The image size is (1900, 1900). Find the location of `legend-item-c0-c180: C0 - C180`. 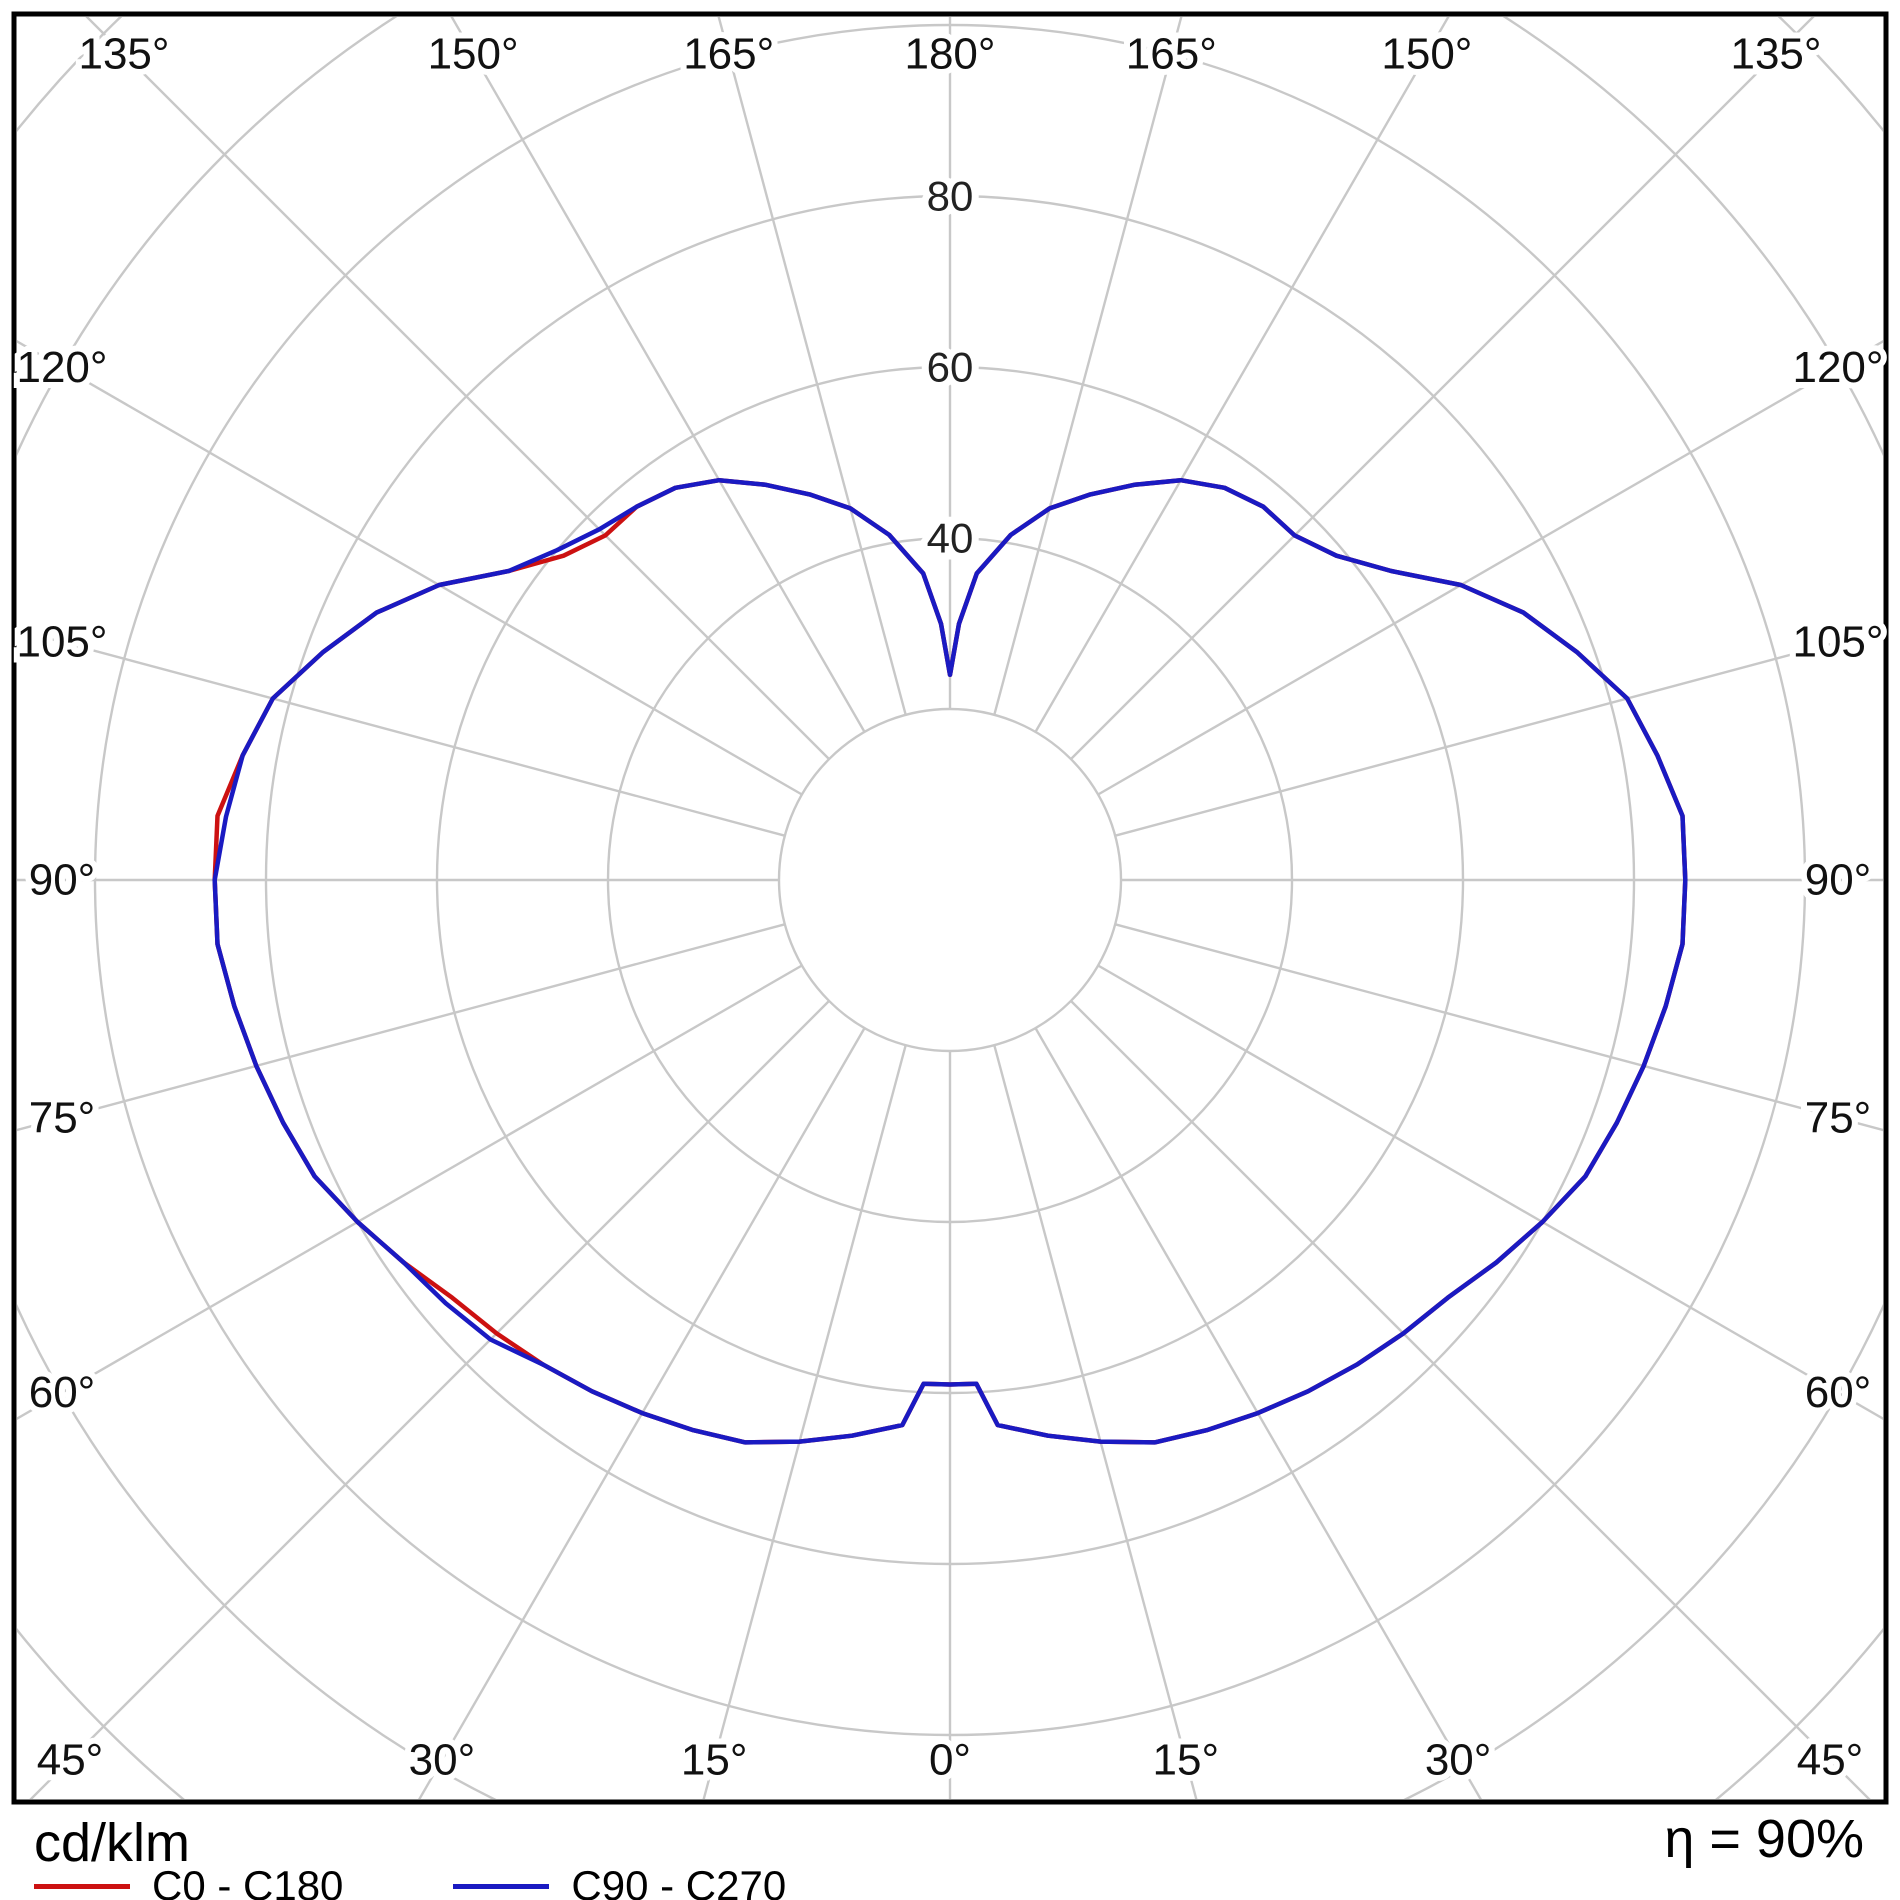

legend-item-c0-c180: C0 - C180 is located at coordinates (188, 1881).